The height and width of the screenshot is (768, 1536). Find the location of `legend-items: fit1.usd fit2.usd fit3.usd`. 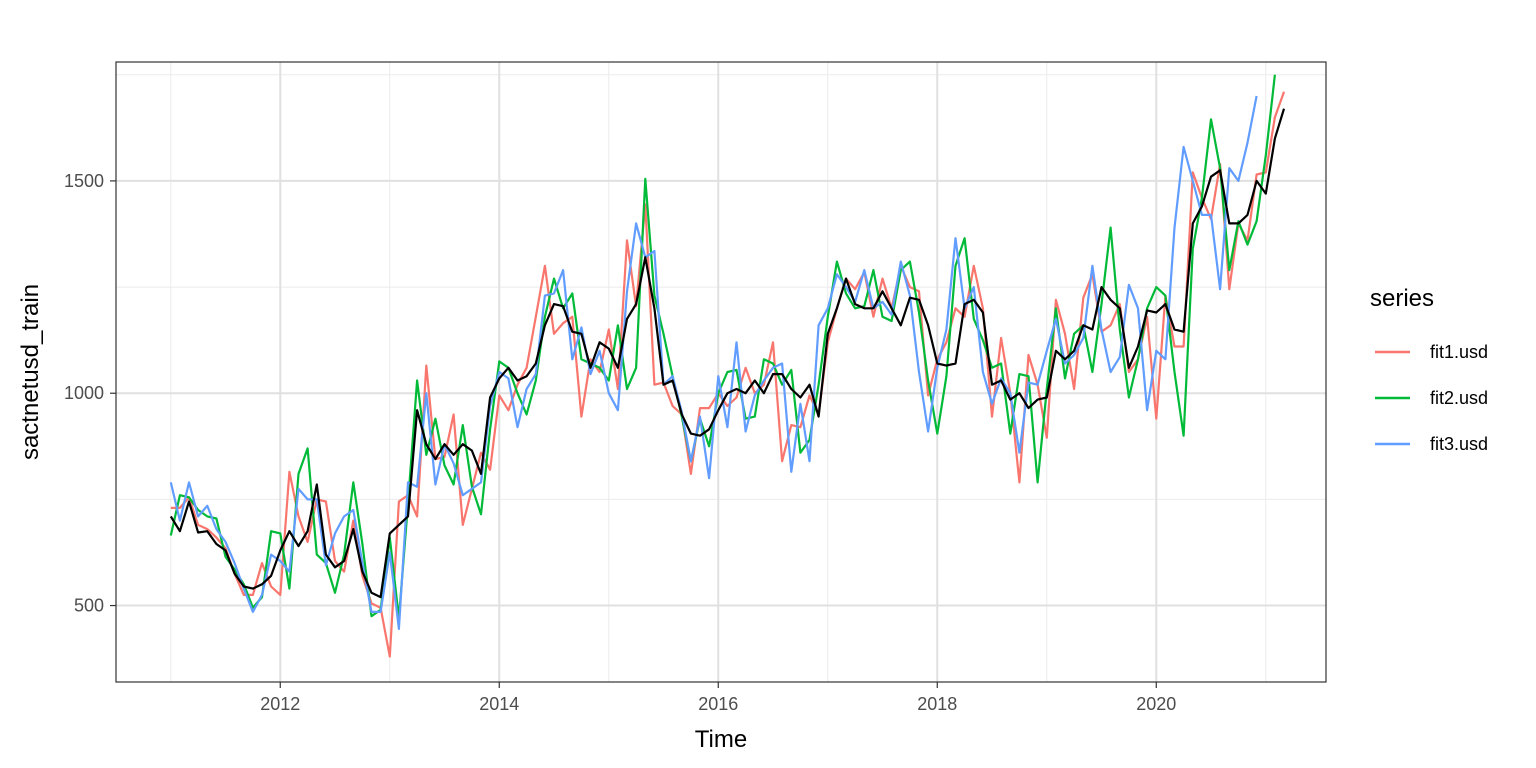

legend-items: fit1.usd fit2.usd fit3.usd is located at coordinates (1431, 398).